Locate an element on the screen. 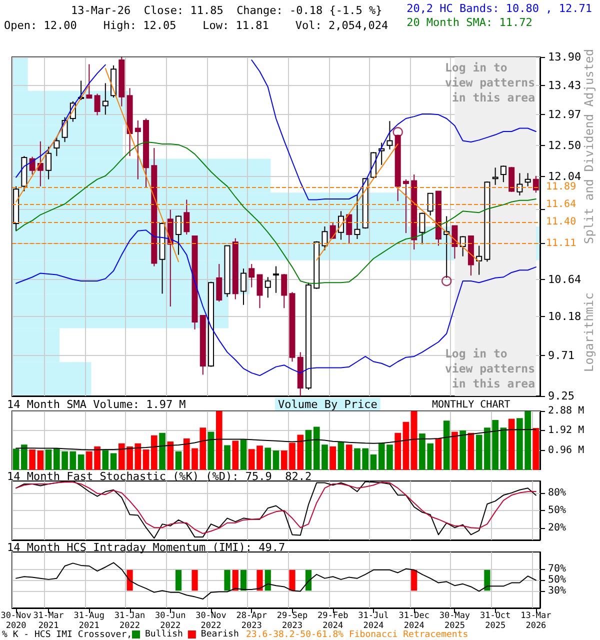 This screenshot has width=600, height=640. x-tick-label: 30-Nov 2022 is located at coordinates (211, 621).